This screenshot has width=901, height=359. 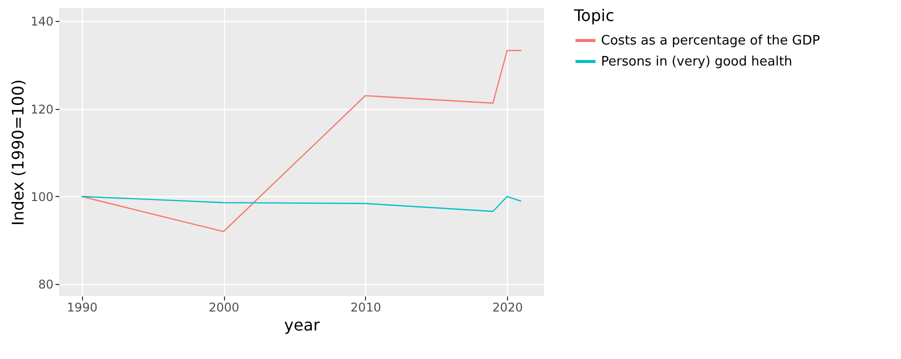 What do you see at coordinates (366, 307) in the screenshot?
I see `x-tick-label: 2010` at bounding box center [366, 307].